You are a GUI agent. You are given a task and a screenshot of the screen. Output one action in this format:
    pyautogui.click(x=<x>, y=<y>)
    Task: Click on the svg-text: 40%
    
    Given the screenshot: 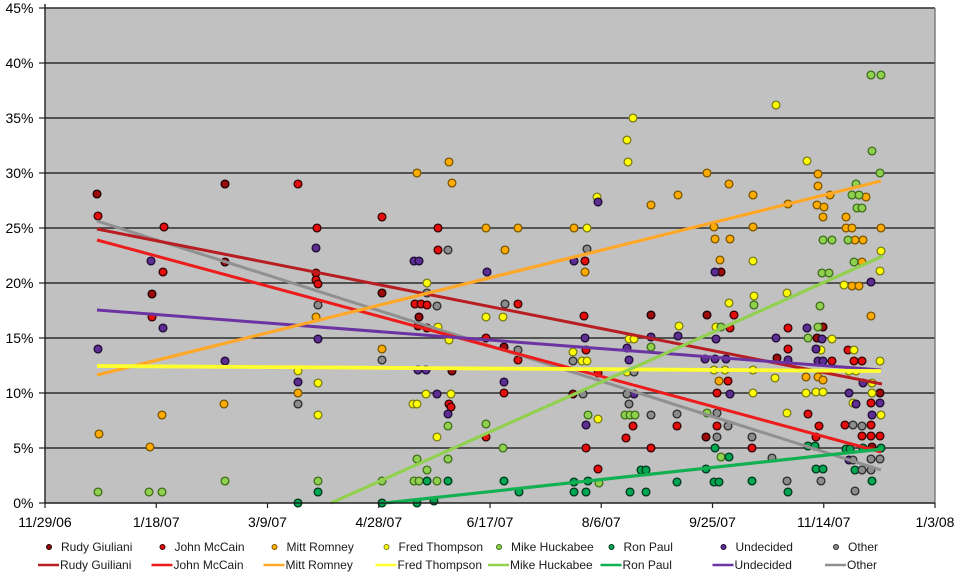 What is the action you would take?
    pyautogui.click(x=19, y=63)
    